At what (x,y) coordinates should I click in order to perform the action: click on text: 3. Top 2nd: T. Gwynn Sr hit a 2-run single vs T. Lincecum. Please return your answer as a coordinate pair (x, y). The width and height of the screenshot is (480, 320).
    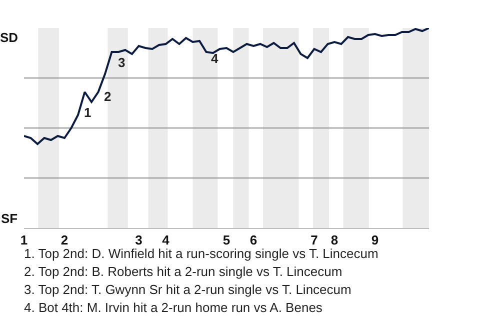
    Looking at the image, I should click on (188, 289).